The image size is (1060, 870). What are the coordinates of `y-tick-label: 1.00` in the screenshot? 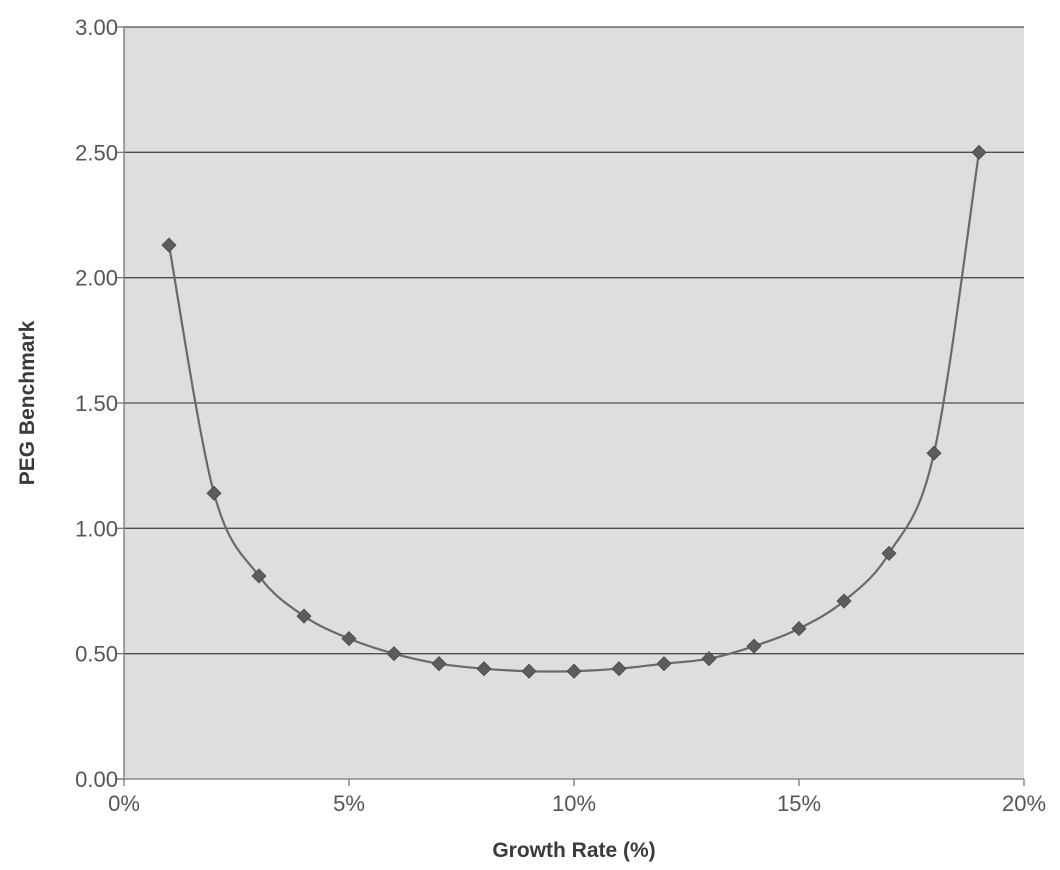 It's located at (96, 528).